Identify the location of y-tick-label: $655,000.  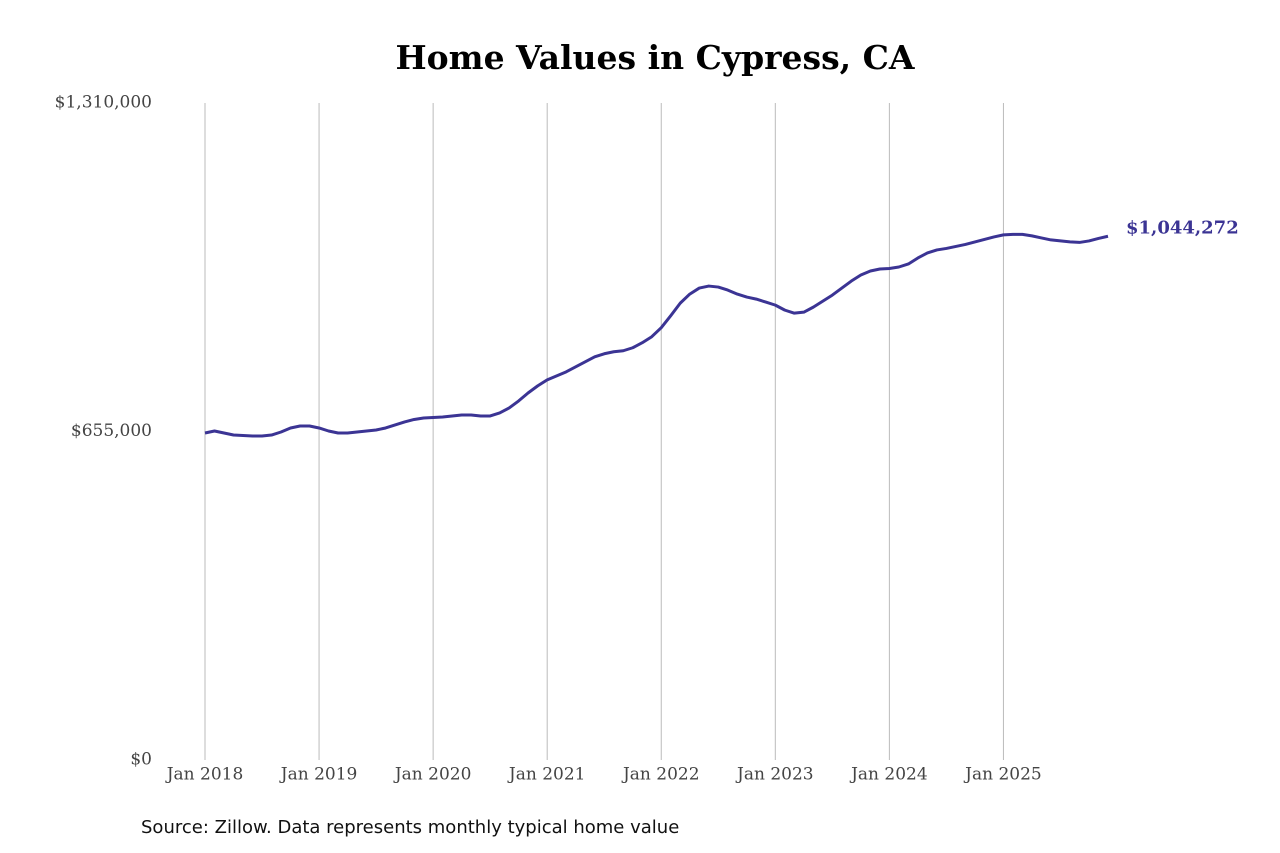
(111, 431).